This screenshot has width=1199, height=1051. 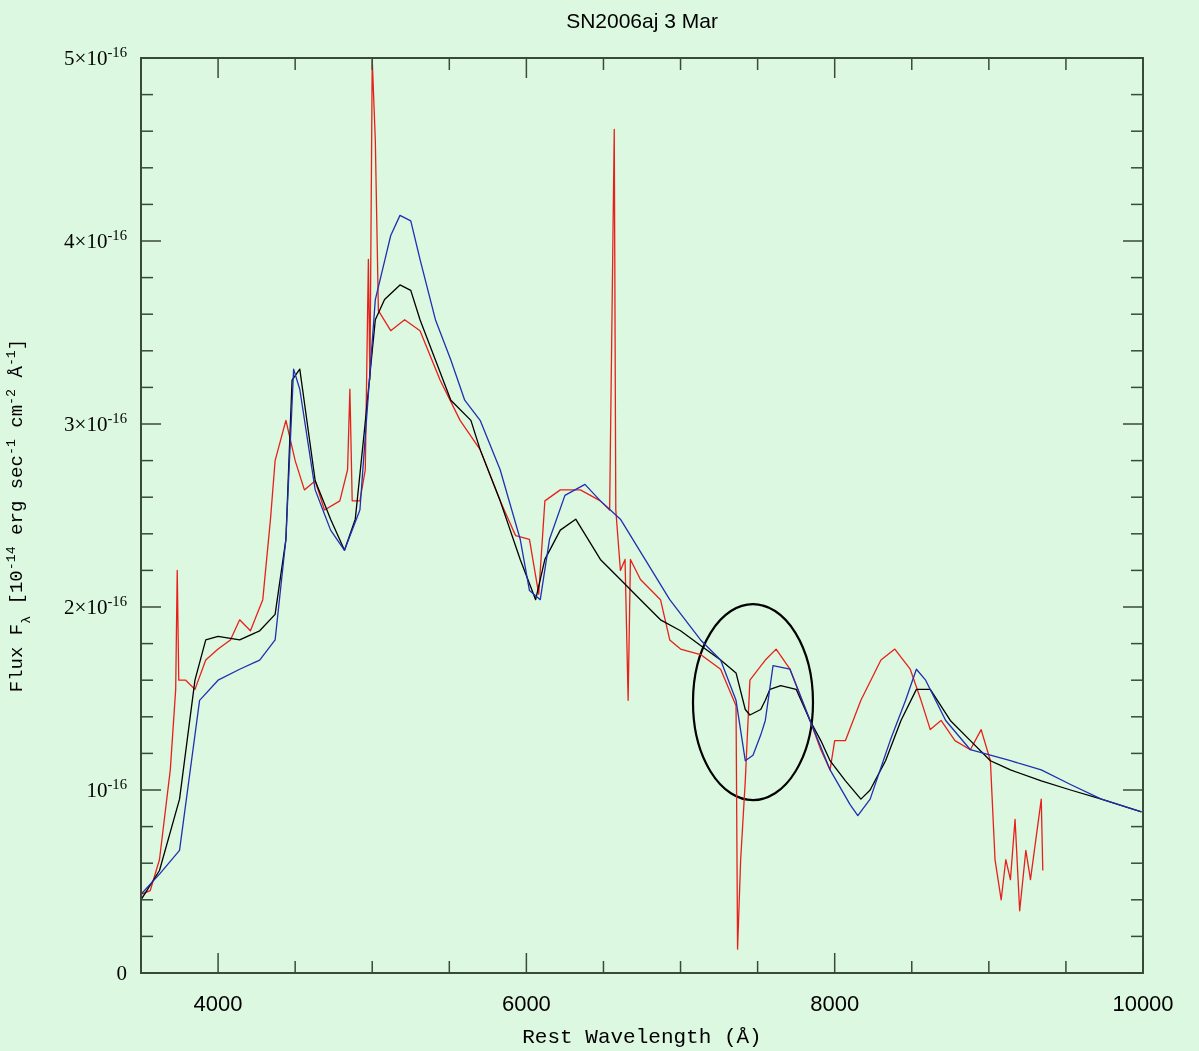 I want to click on y-tick-label: 2×10$^{-16}$, so click(x=95, y=606).